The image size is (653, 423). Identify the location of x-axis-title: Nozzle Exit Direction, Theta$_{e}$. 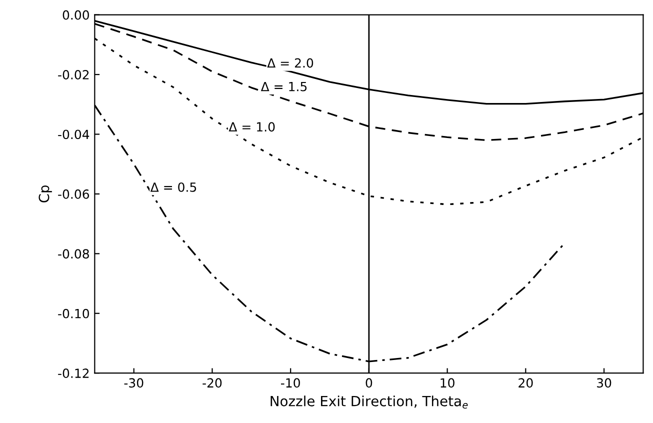
(369, 402).